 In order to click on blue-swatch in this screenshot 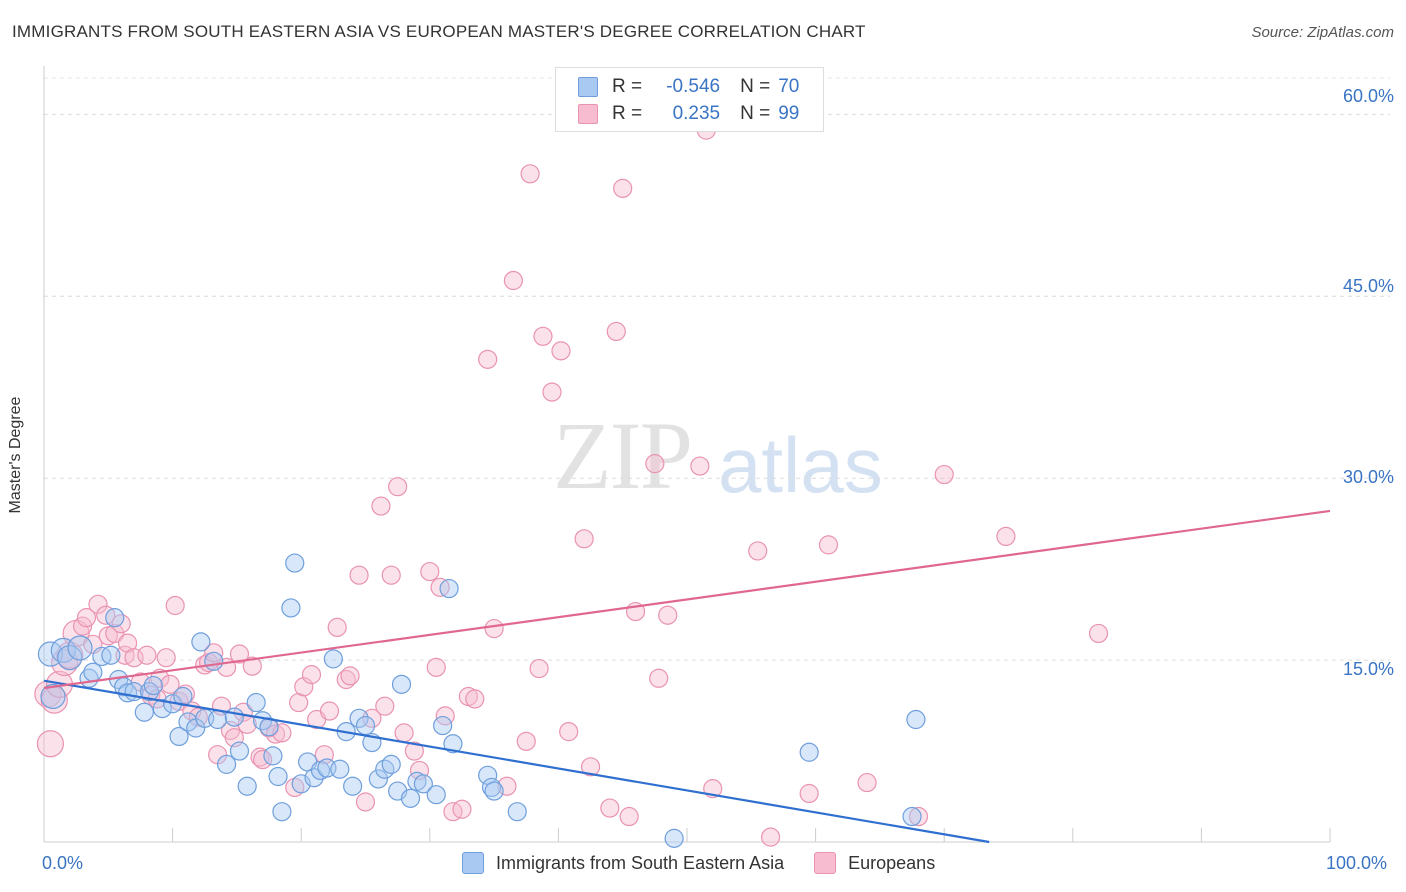, I will do `click(588, 87)`.